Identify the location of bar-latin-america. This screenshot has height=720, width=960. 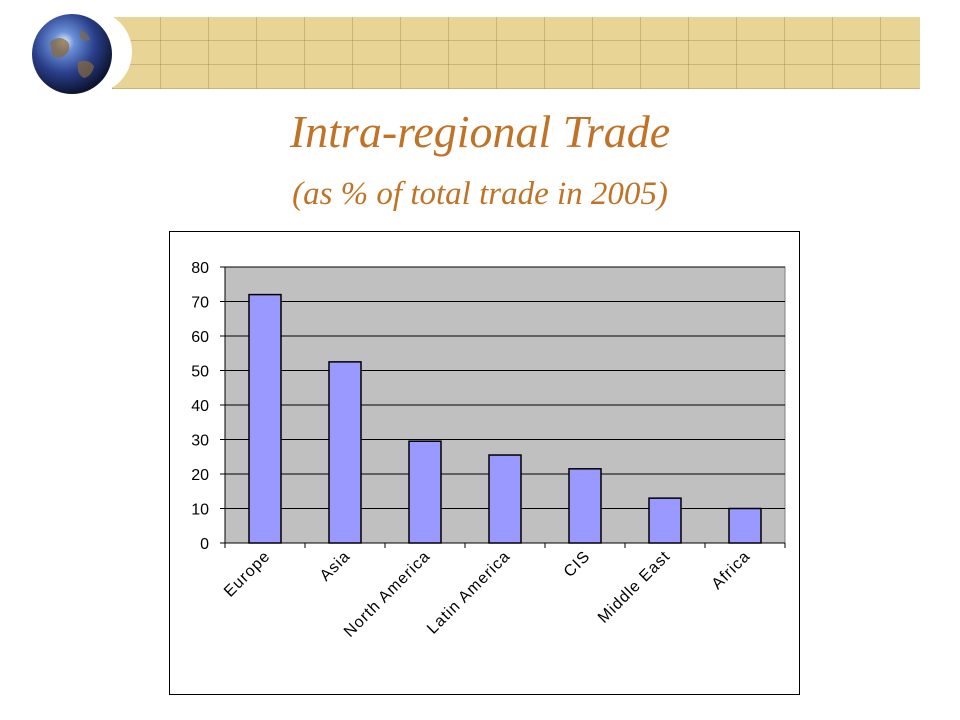
(505, 499).